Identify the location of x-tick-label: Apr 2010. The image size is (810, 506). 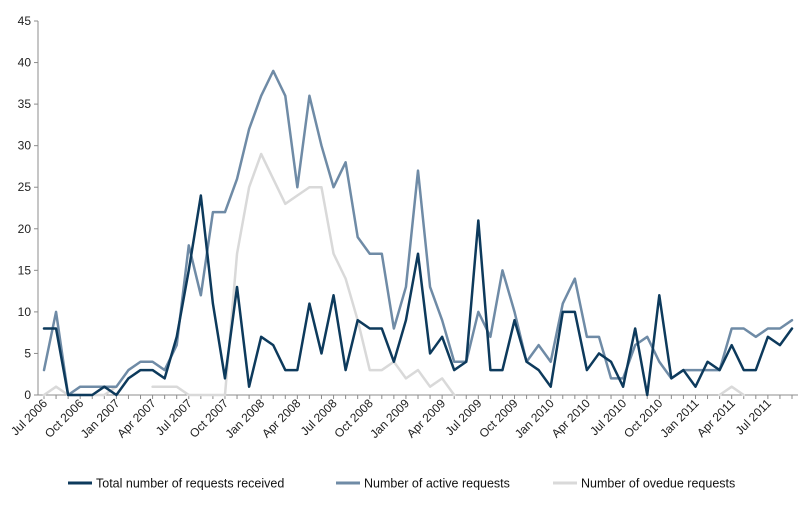
(571, 418).